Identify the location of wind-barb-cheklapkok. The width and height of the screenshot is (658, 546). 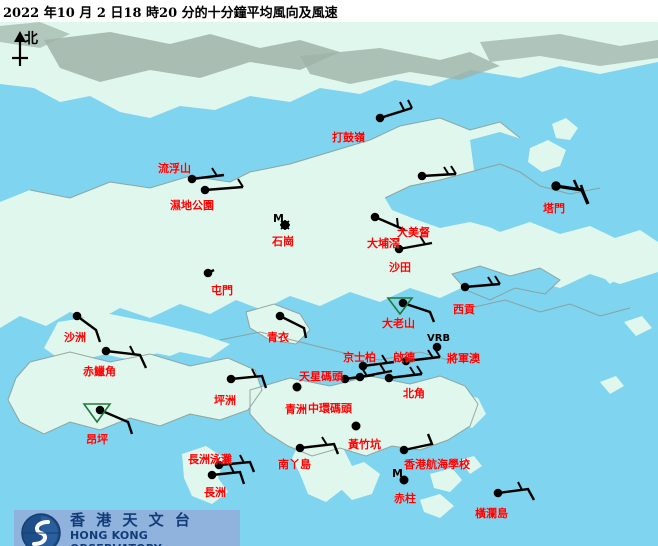
(124, 357).